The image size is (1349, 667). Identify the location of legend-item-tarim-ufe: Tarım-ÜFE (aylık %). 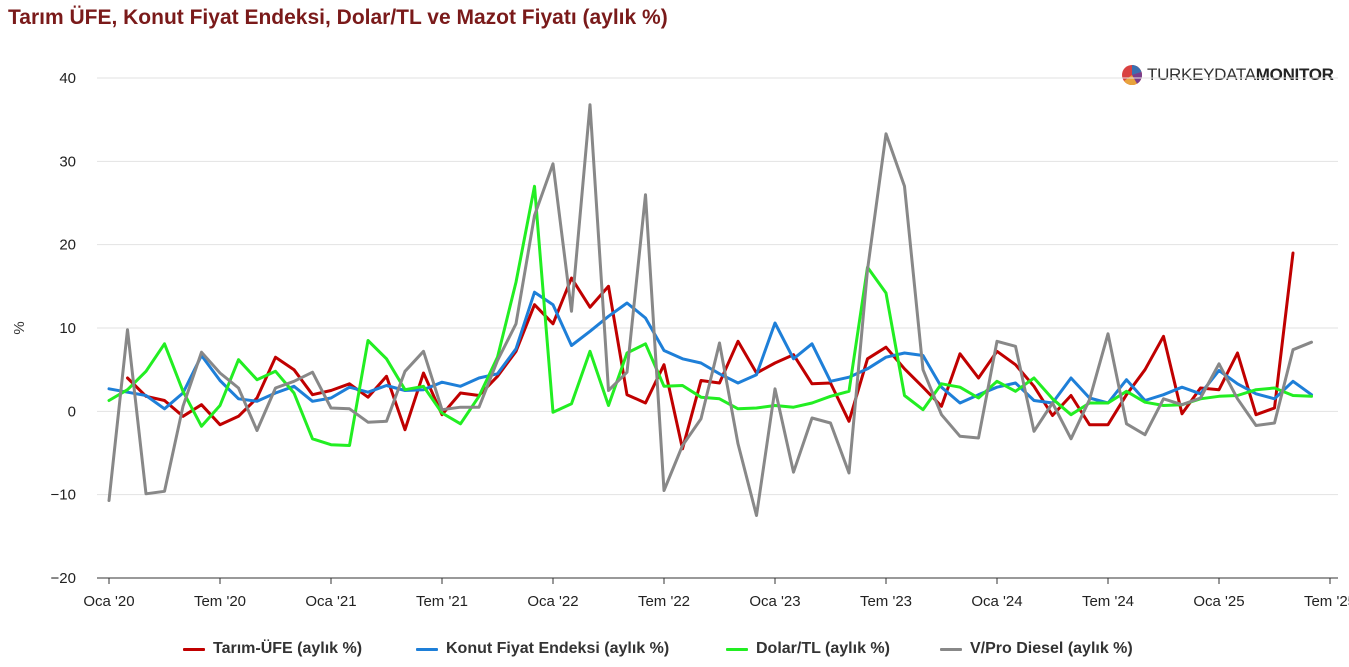
(272, 649).